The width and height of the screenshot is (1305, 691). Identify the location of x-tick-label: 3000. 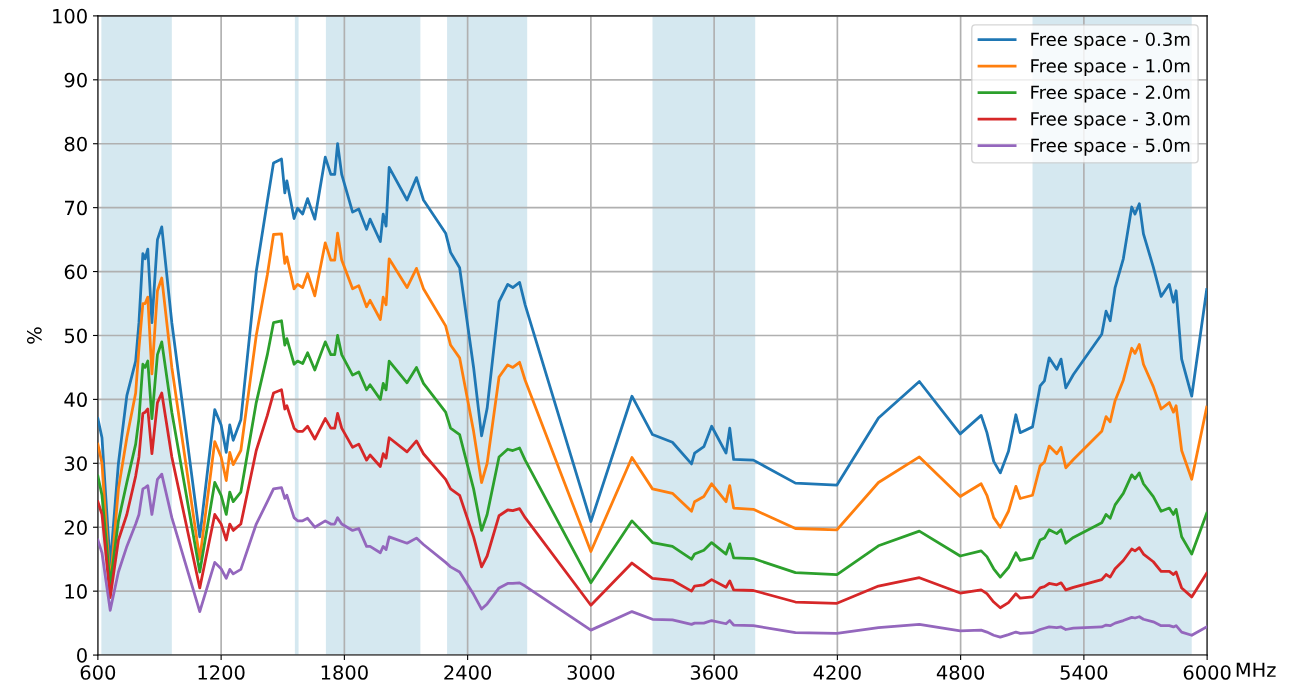
(591, 672).